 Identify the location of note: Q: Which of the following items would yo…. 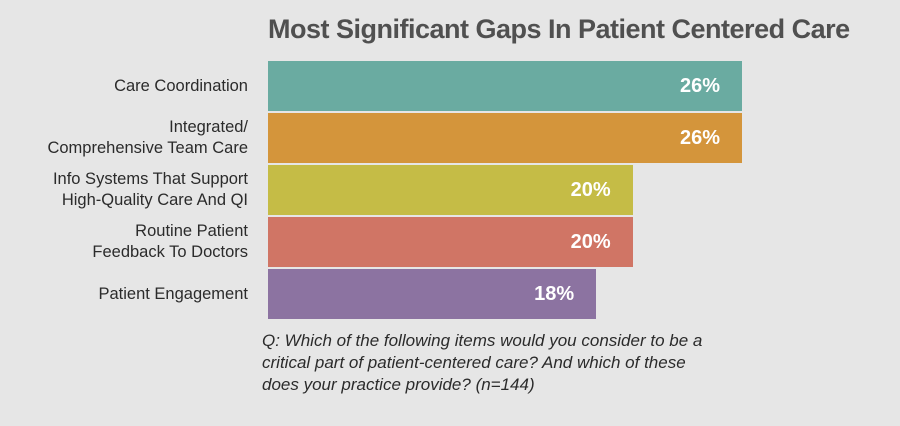
(482, 362).